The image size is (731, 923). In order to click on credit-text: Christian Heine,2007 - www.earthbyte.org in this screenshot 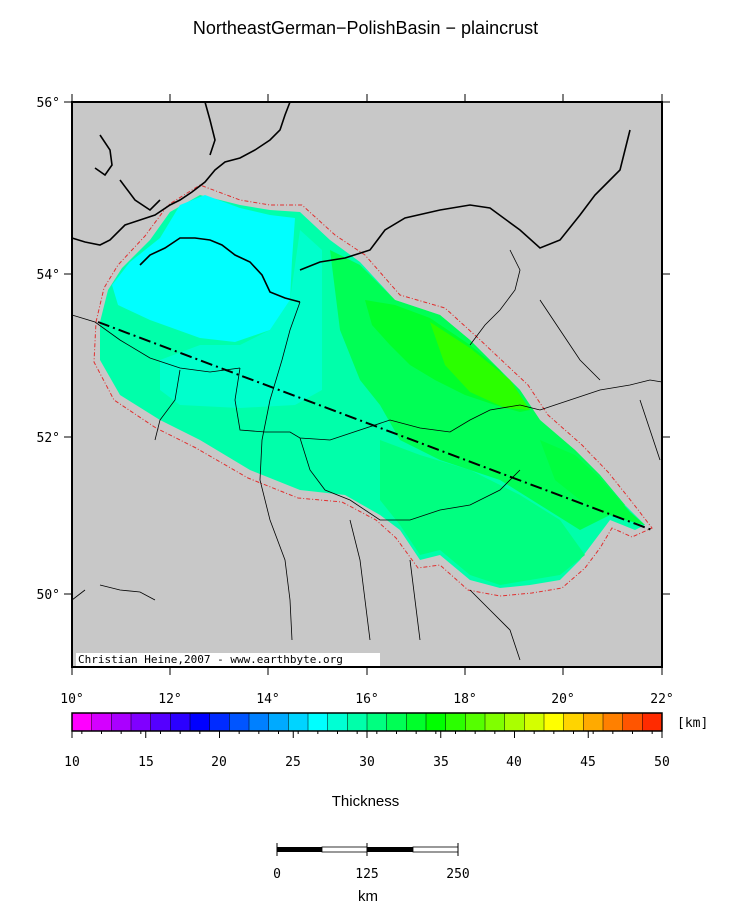, I will do `click(210, 659)`.